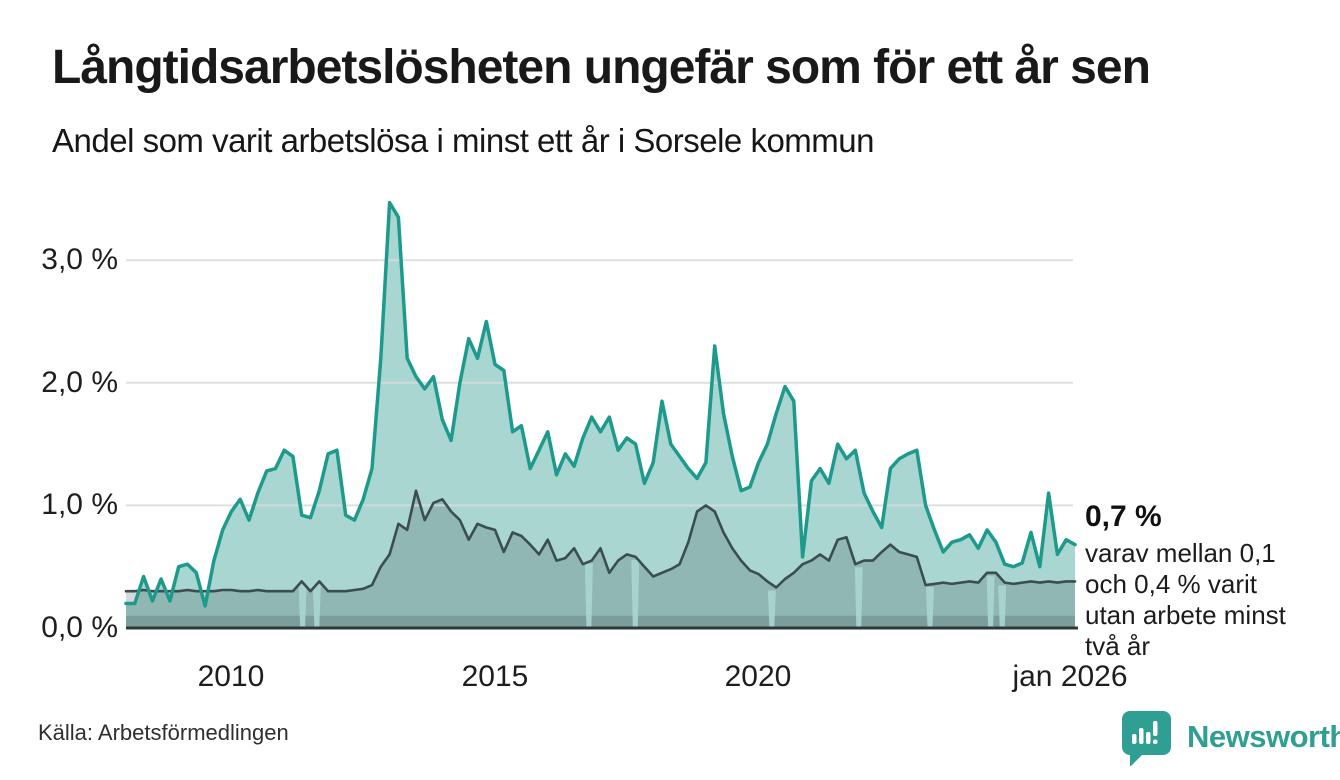  What do you see at coordinates (495, 676) in the screenshot?
I see `x-axis-label-2015: 2015` at bounding box center [495, 676].